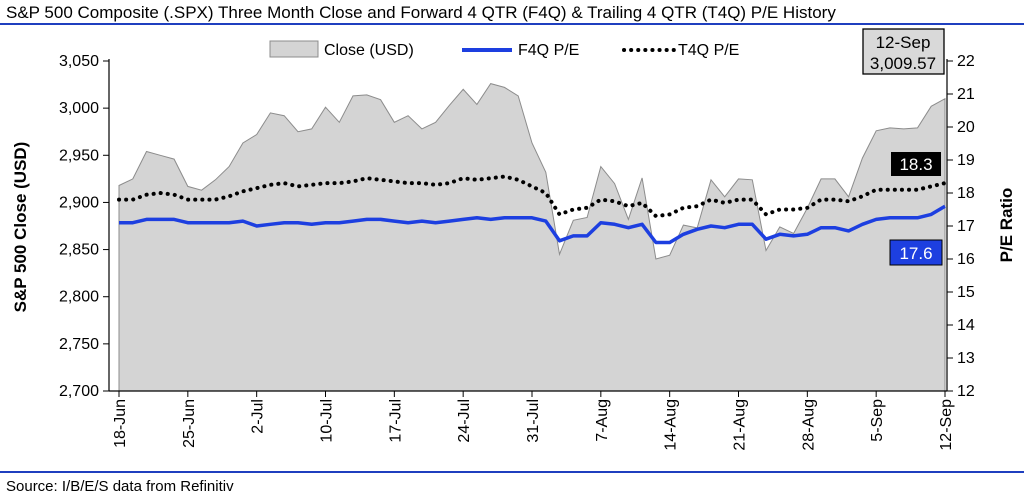  What do you see at coordinates (966, 292) in the screenshot?
I see `y-right-tick-label: 15` at bounding box center [966, 292].